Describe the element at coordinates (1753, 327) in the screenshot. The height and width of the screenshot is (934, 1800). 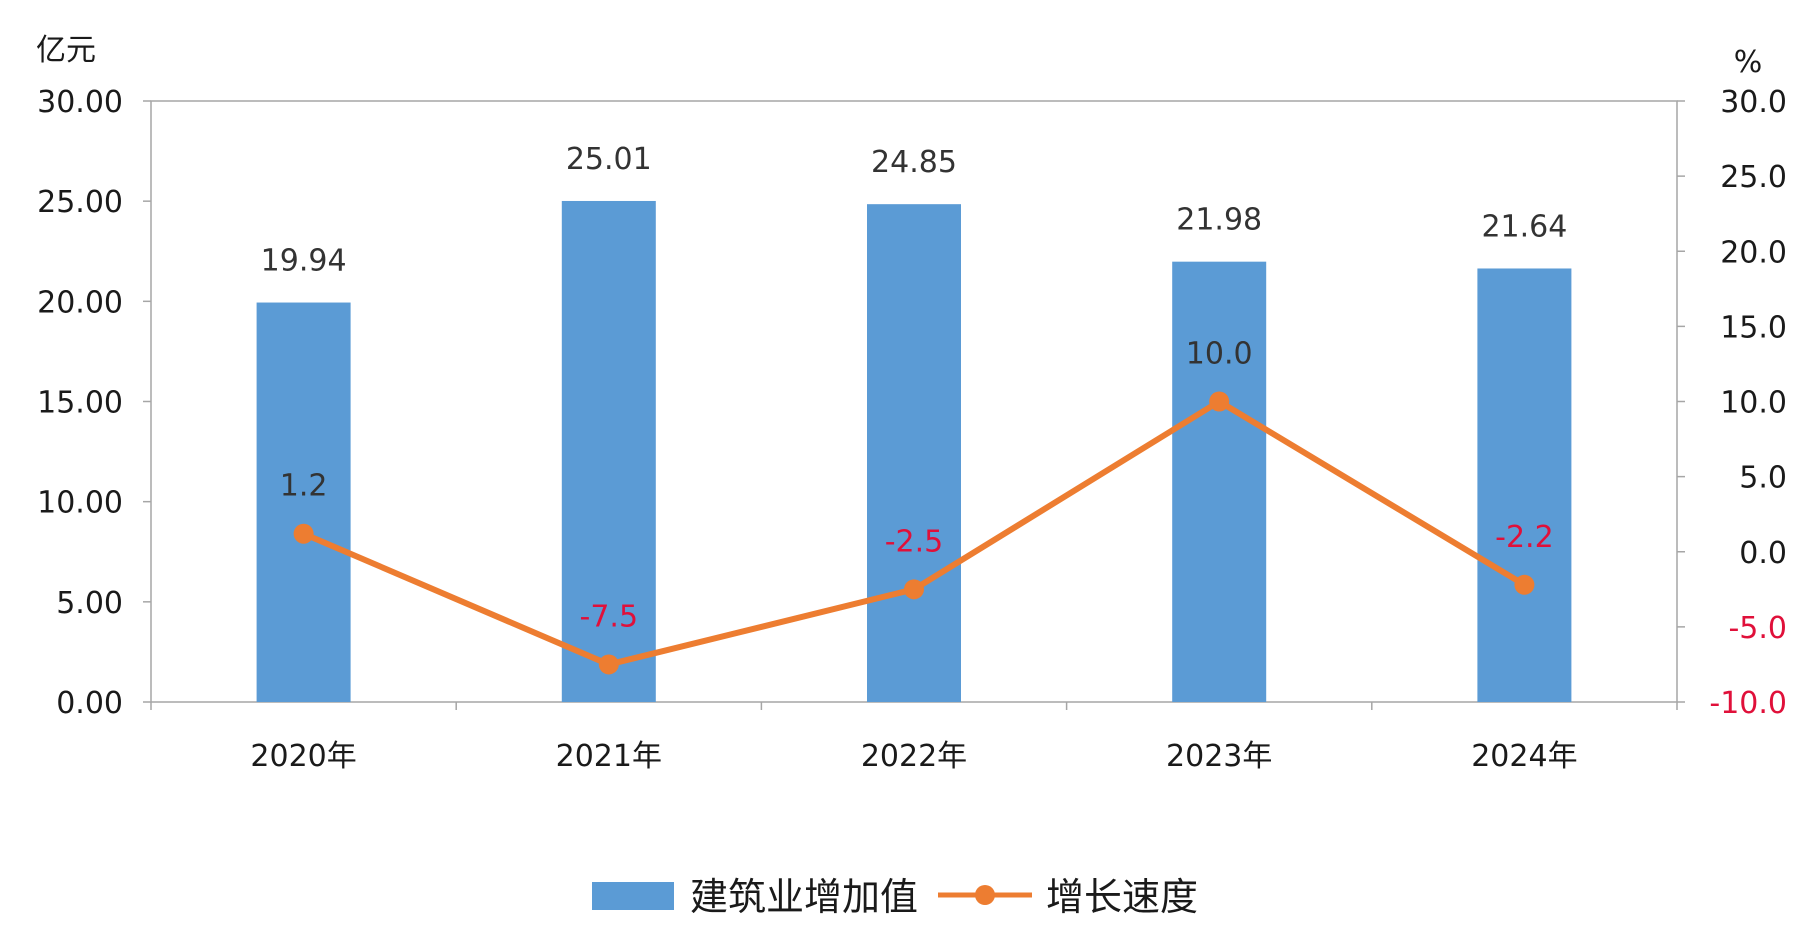
I see `right-tick-label: 15.0` at that location.